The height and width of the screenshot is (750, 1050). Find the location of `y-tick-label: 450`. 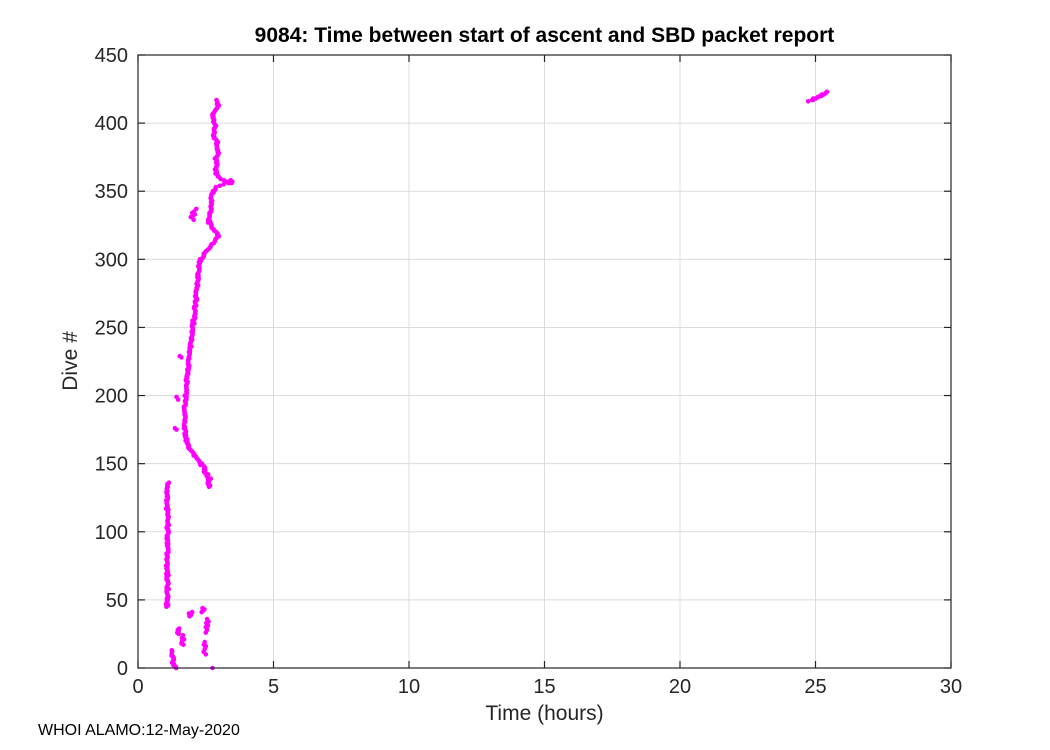

y-tick-label: 450 is located at coordinates (111, 56).